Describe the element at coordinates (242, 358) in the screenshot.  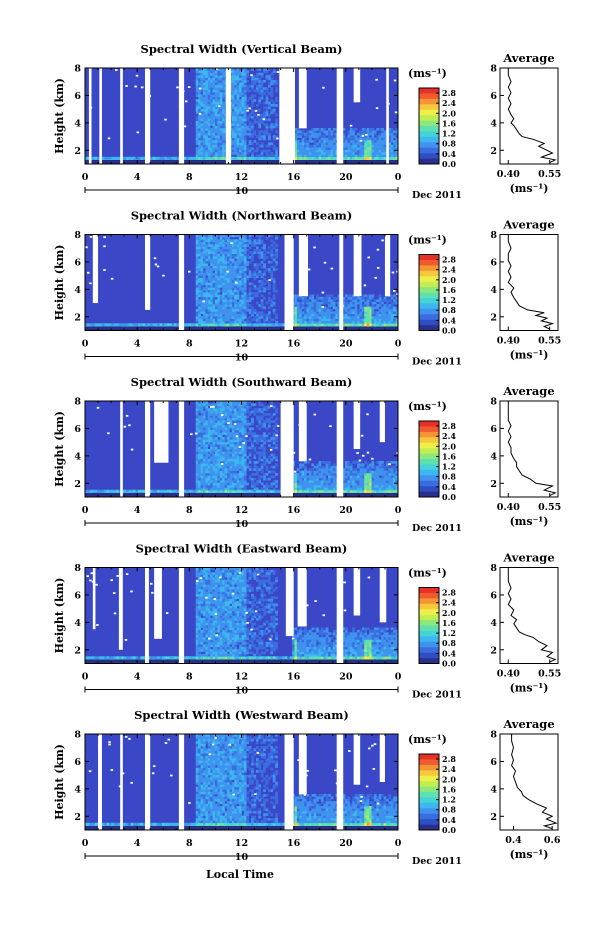
I see `day-label: 10` at that location.